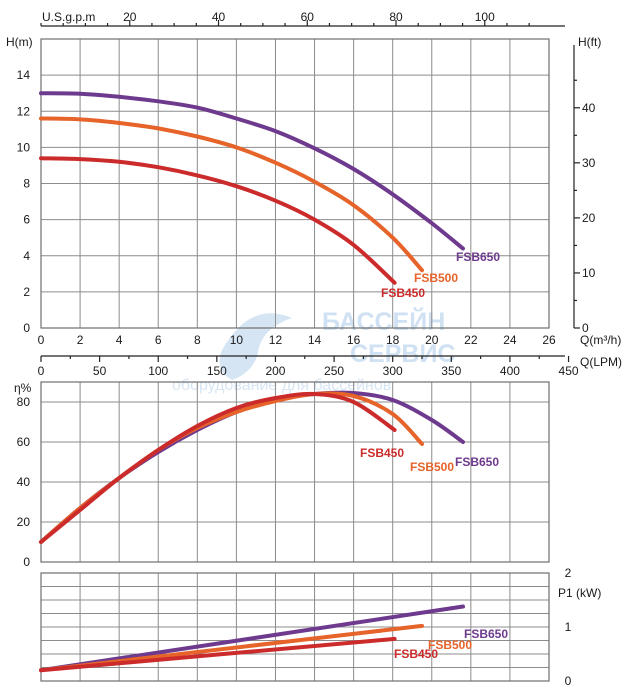 This screenshot has height=700, width=638. Describe the element at coordinates (477, 462) in the screenshot. I see `efficiency-label-fsb650: FSB650` at that location.